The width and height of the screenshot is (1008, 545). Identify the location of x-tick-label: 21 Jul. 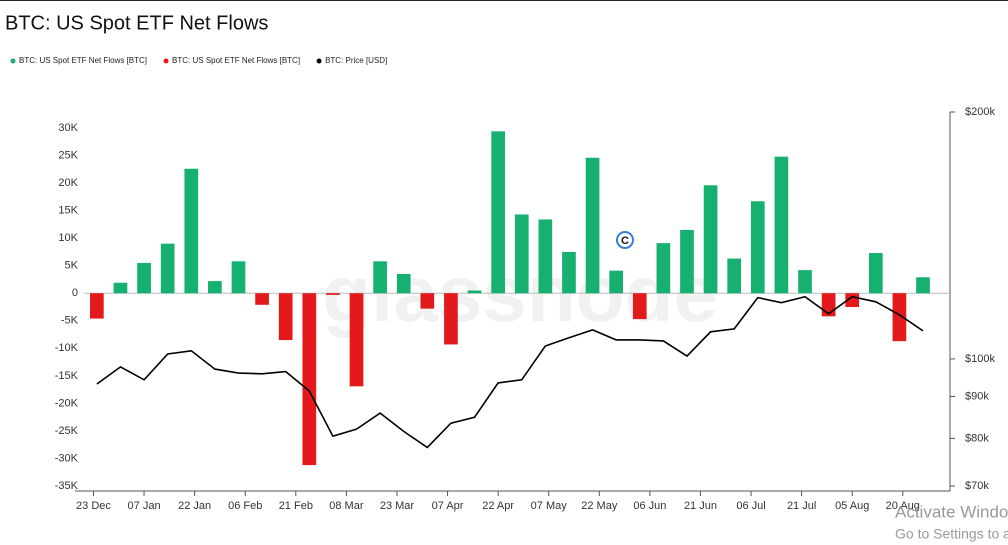
(801, 506).